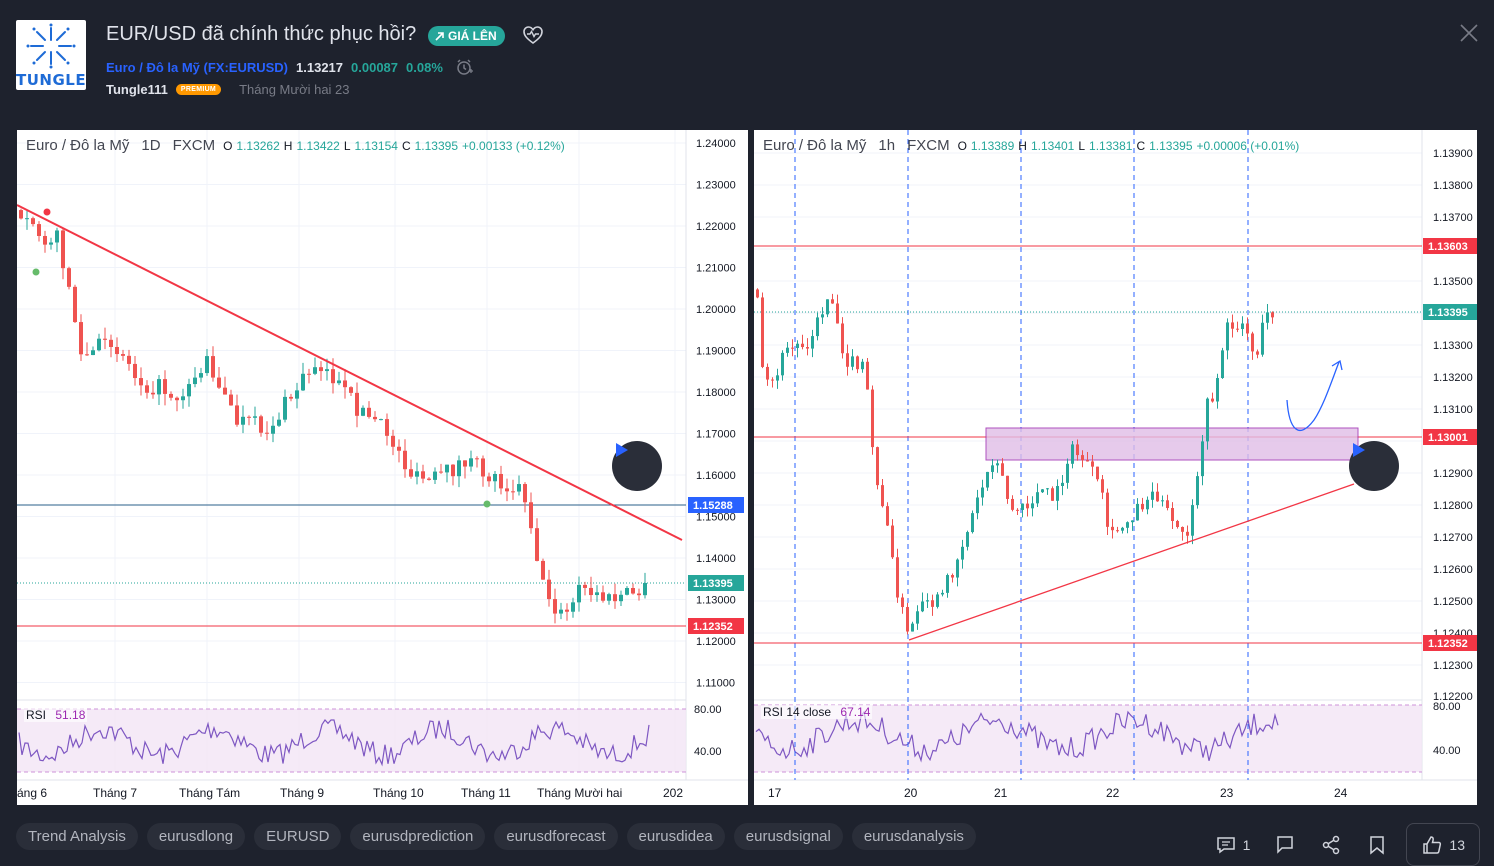 The width and height of the screenshot is (1494, 866). I want to click on time-axis-label: 21, so click(1001, 793).